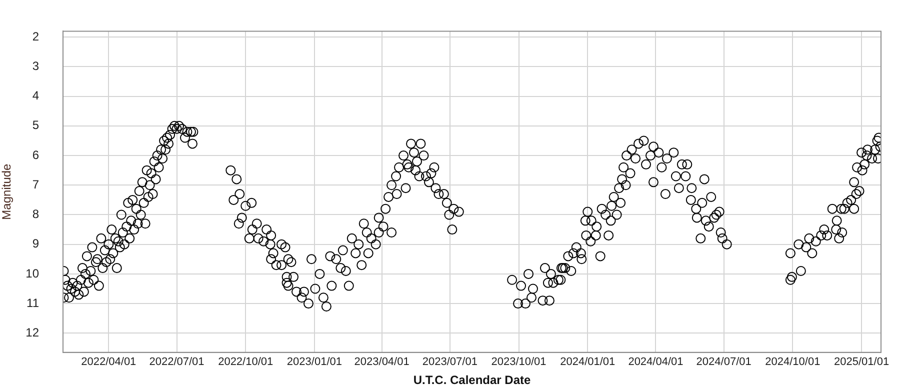  What do you see at coordinates (792, 362) in the screenshot?
I see `x-tick-label: 2024/10/01` at bounding box center [792, 362].